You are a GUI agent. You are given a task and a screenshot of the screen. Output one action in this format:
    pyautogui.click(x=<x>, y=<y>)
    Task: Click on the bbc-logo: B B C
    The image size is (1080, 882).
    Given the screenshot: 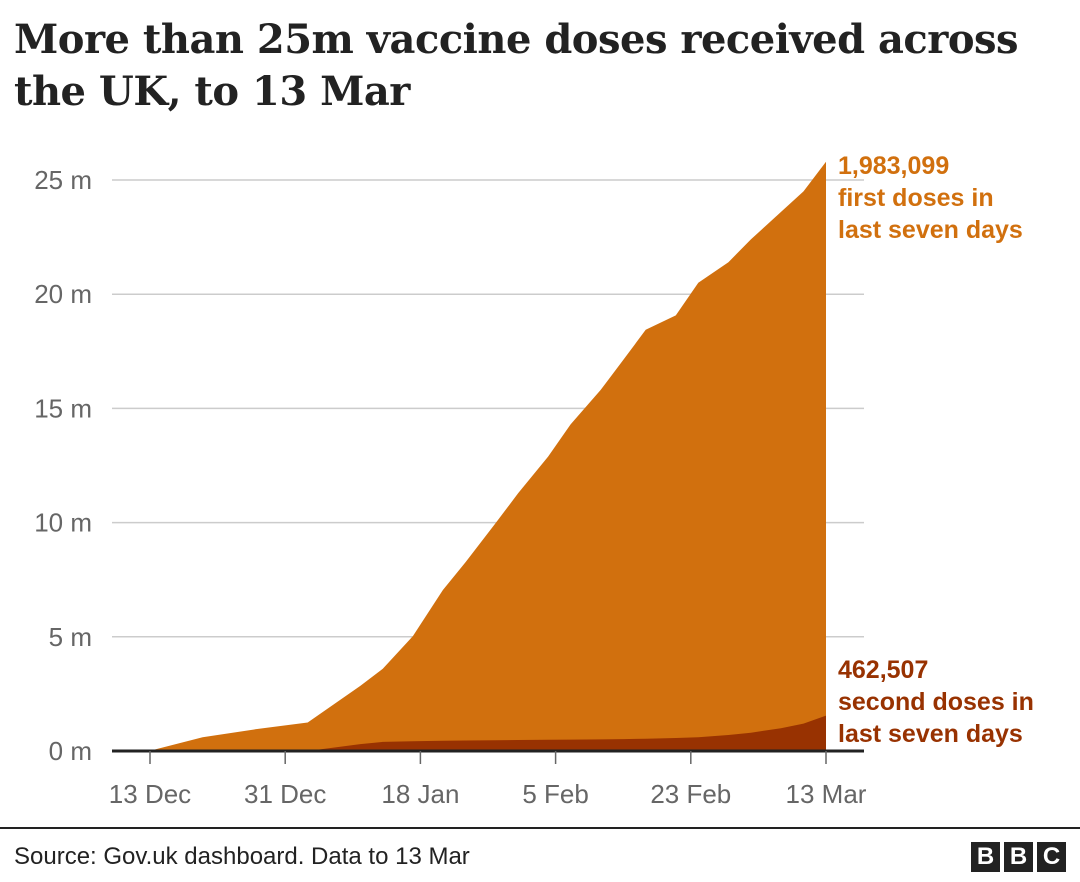 What is the action you would take?
    pyautogui.click(x=1018, y=857)
    